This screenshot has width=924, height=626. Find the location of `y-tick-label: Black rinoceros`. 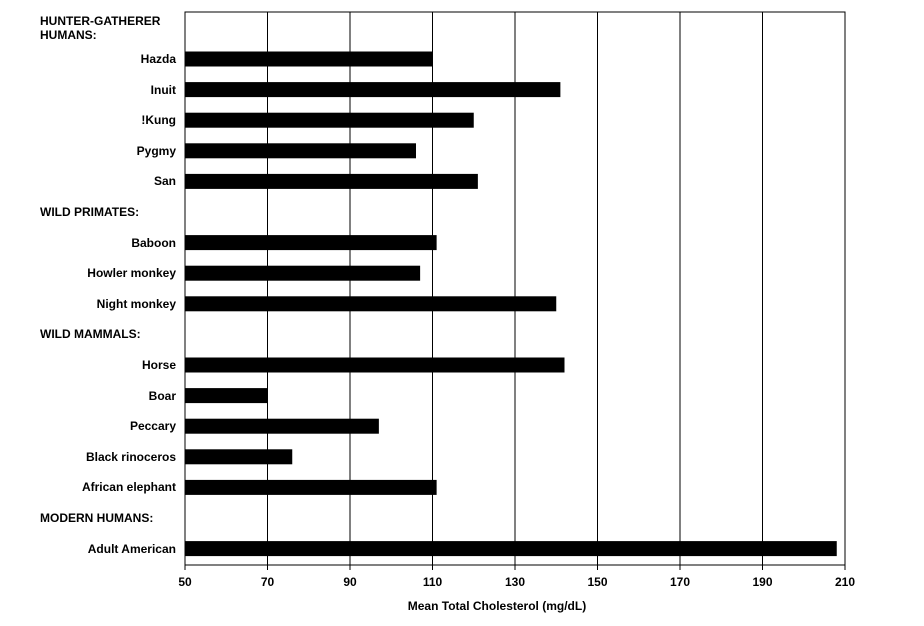

y-tick-label: Black rinoceros is located at coordinates (130, 456).